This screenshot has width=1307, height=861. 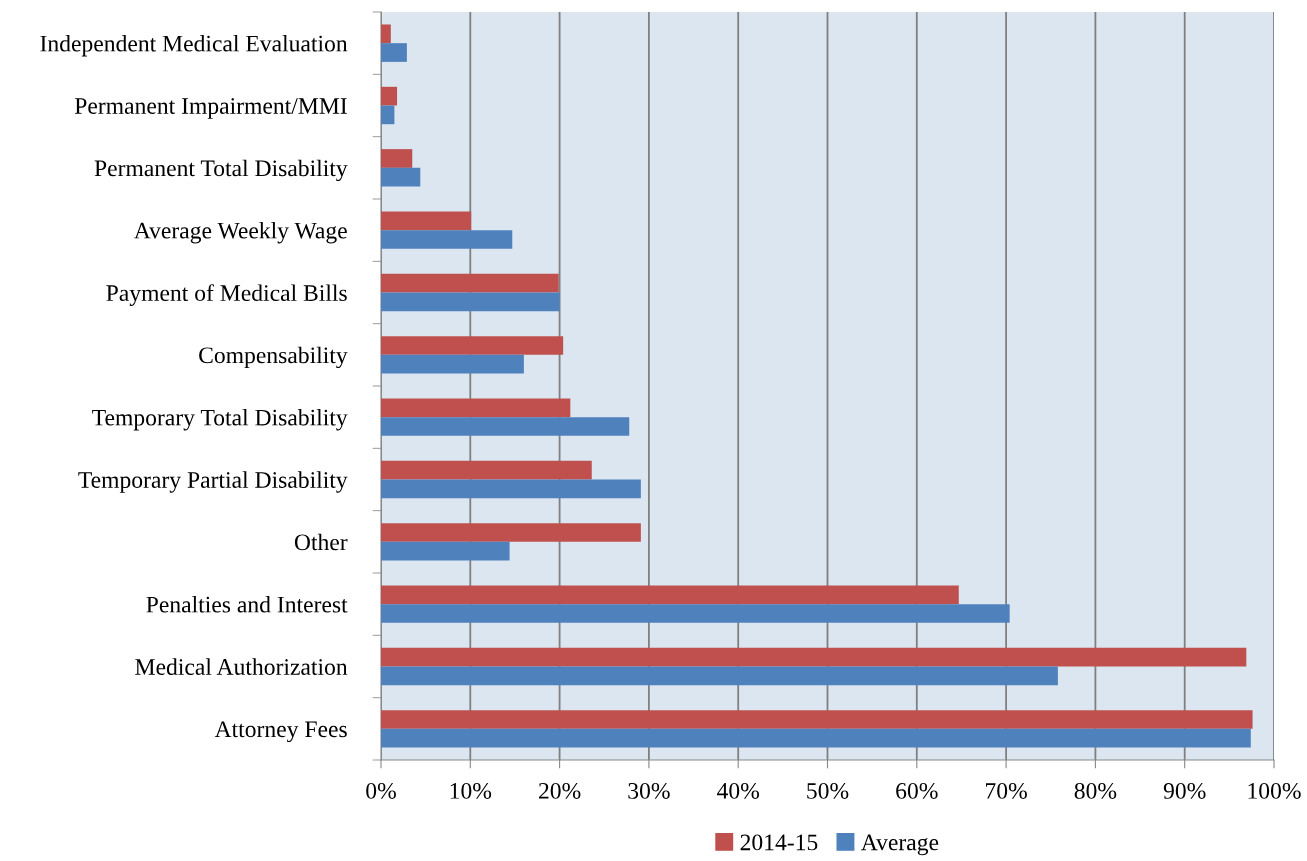 What do you see at coordinates (247, 604) in the screenshot?
I see `y-tick-label: Penalties and Interest` at bounding box center [247, 604].